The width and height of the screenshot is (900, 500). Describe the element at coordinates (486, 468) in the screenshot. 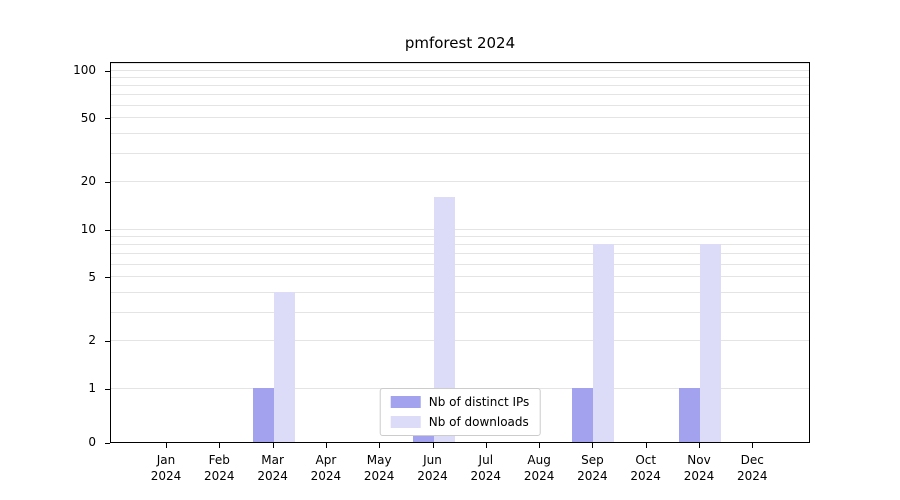

I see `x-tick-label: Jul 2024` at that location.